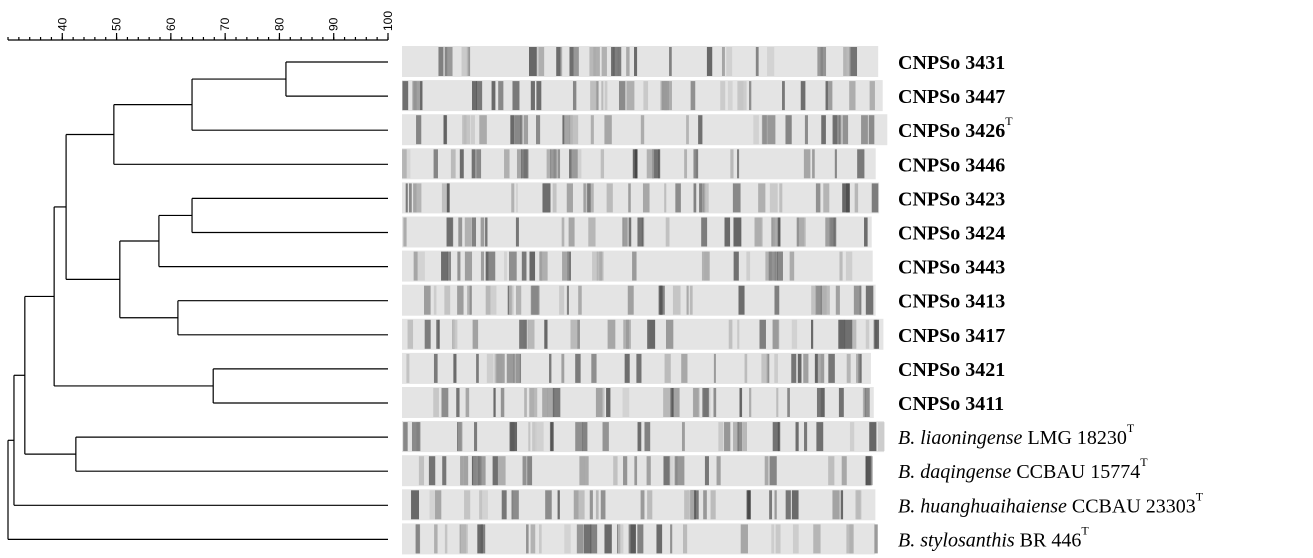 Image resolution: width=1313 pixels, height=558 pixels. I want to click on leaf-label: CNPSo 3426T, so click(955, 128).